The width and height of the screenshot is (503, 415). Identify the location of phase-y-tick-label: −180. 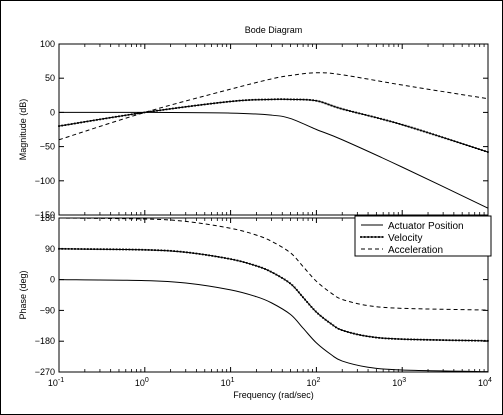
(45, 341).